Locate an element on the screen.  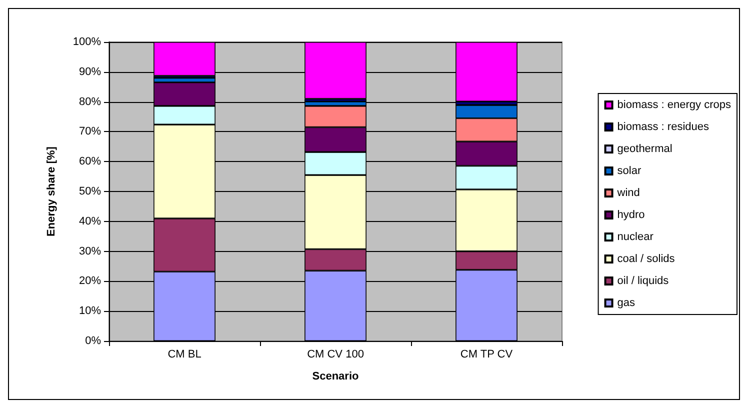
legend-label: gas is located at coordinates (626, 303).